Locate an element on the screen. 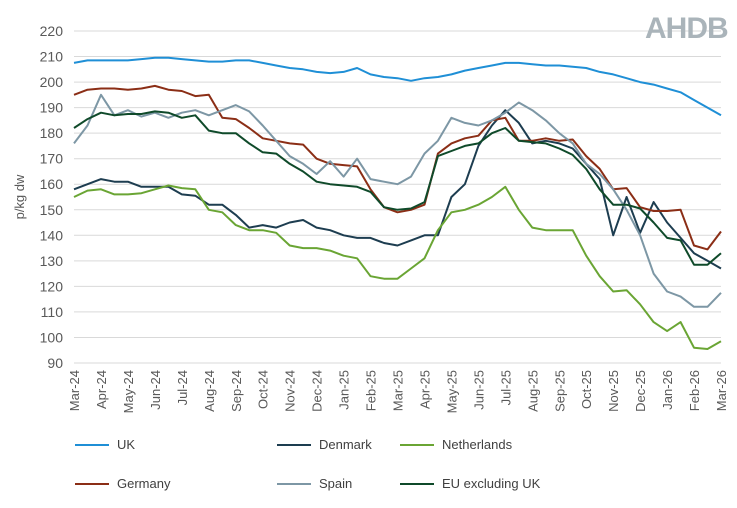 Image resolution: width=737 pixels, height=508 pixels. x-tick-label: Mar-26 is located at coordinates (721, 390).